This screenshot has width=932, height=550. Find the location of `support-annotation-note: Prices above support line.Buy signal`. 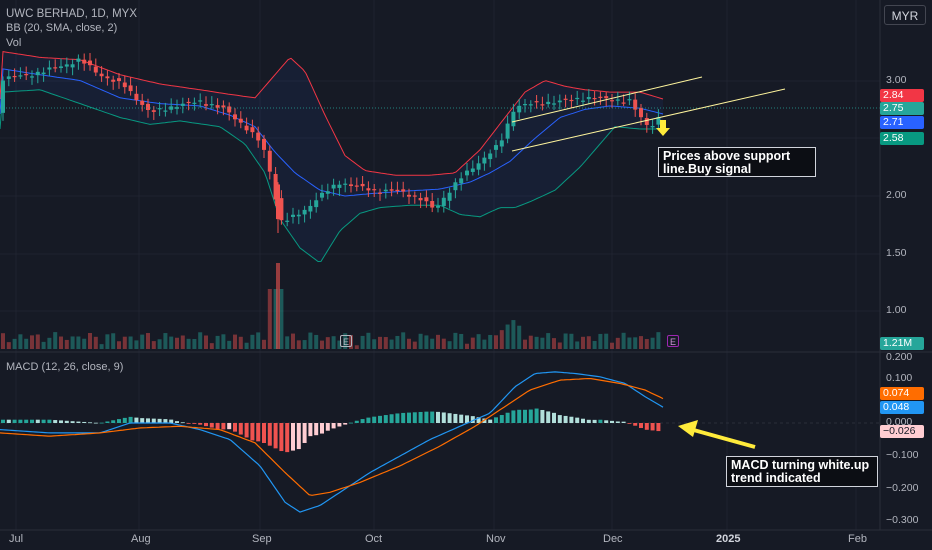

support-annotation-note: Prices above support line.Buy signal is located at coordinates (737, 162).